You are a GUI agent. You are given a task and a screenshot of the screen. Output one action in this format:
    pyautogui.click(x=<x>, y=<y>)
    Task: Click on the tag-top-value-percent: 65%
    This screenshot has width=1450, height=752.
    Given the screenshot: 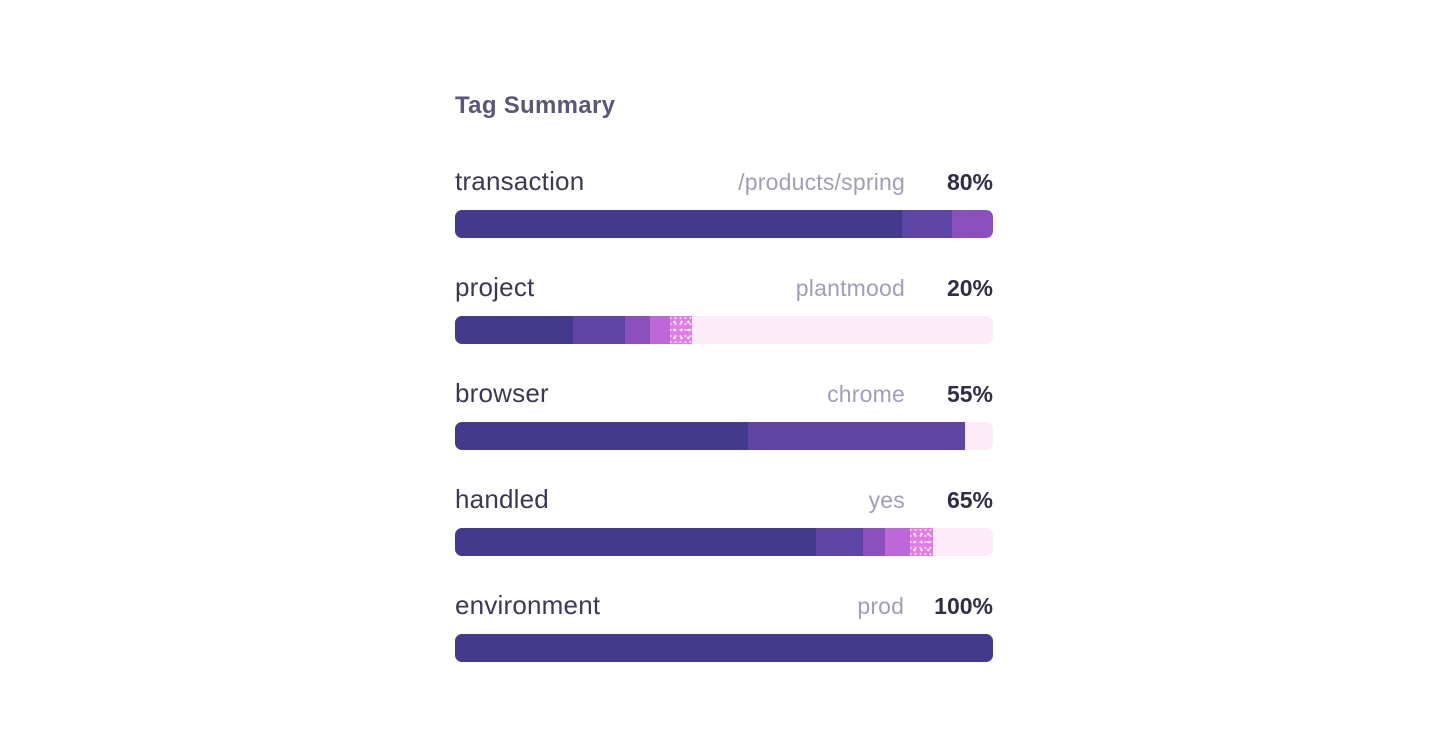 What is the action you would take?
    pyautogui.click(x=969, y=500)
    